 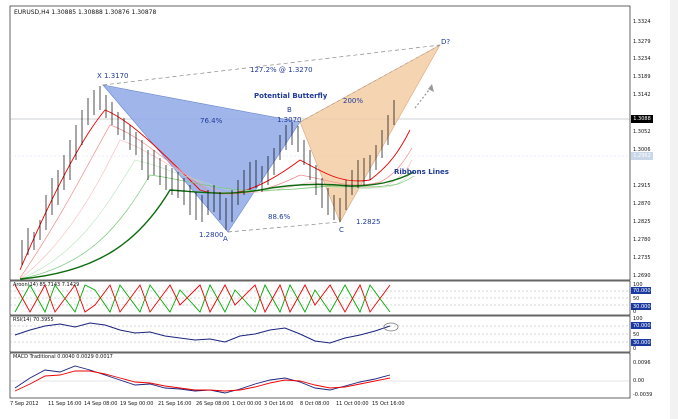 What do you see at coordinates (284, 227) in the screenshot?
I see `ac-line` at bounding box center [284, 227].